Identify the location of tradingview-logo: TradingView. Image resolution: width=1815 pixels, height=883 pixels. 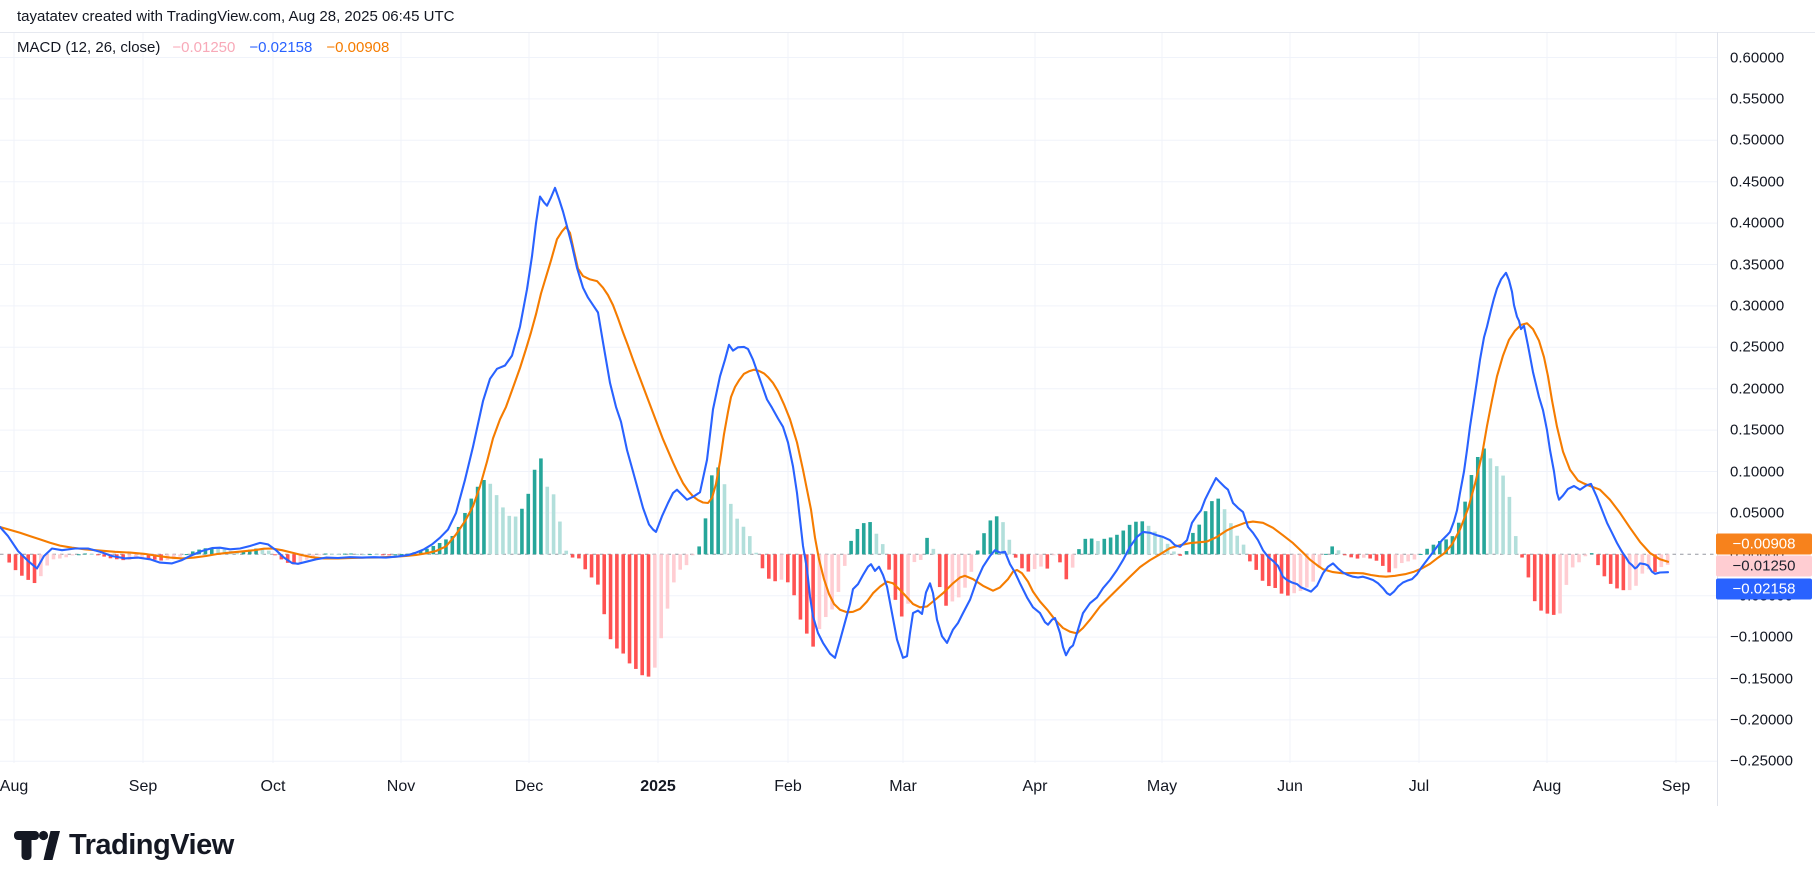
(124, 845).